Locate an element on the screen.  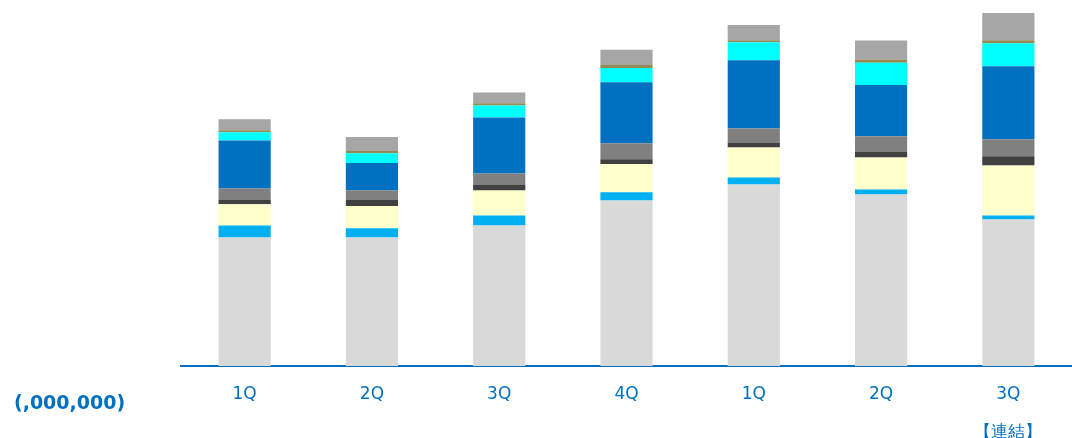
x-tick-label: 3Q 【連結】 is located at coordinates (1008, 410).